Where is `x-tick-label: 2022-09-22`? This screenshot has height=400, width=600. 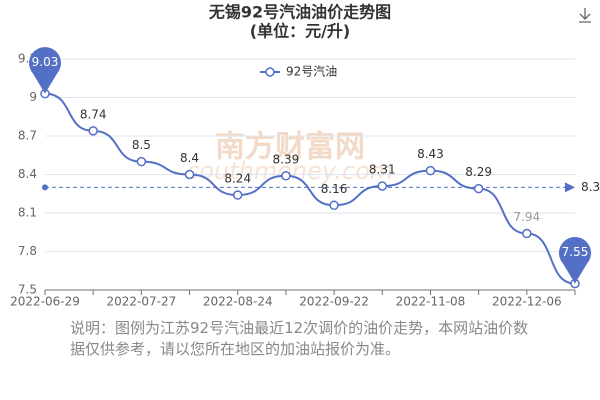
x-tick-label: 2022-09-22 is located at coordinates (334, 302).